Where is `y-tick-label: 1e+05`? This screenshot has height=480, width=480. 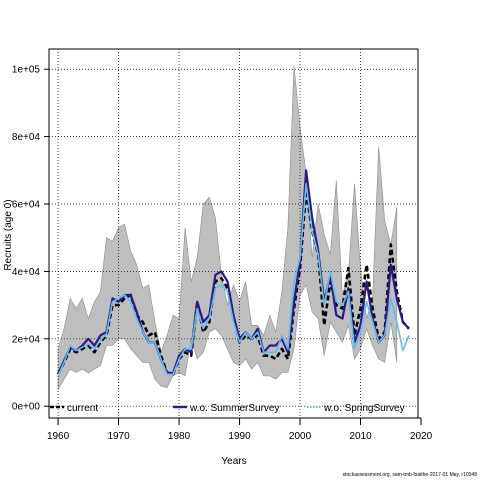
y-tick-label: 1e+05 is located at coordinates (26, 70).